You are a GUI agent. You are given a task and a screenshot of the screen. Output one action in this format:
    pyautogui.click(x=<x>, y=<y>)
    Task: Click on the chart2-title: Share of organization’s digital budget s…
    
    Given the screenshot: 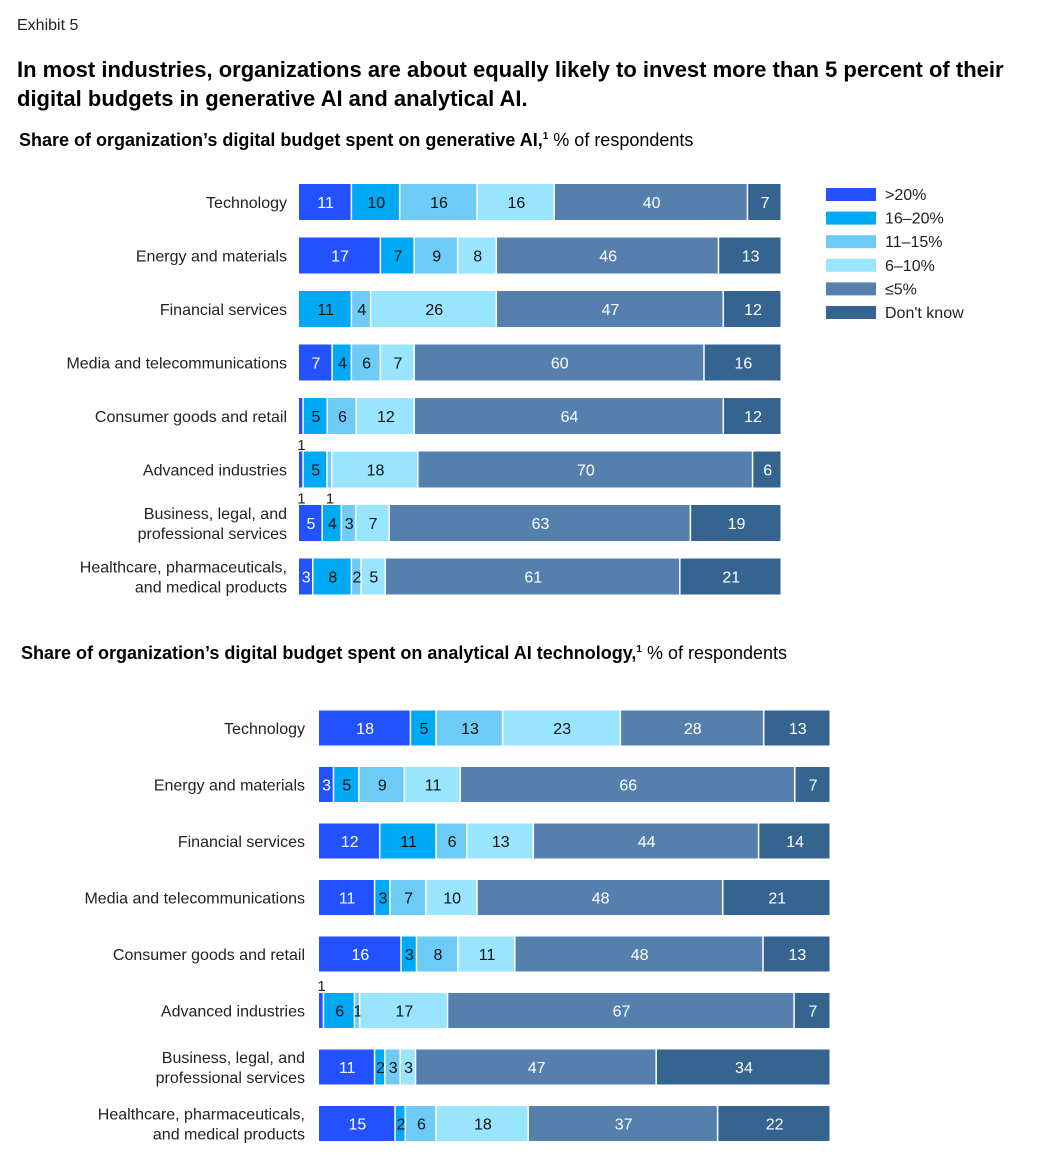 What is the action you would take?
    pyautogui.click(x=404, y=653)
    